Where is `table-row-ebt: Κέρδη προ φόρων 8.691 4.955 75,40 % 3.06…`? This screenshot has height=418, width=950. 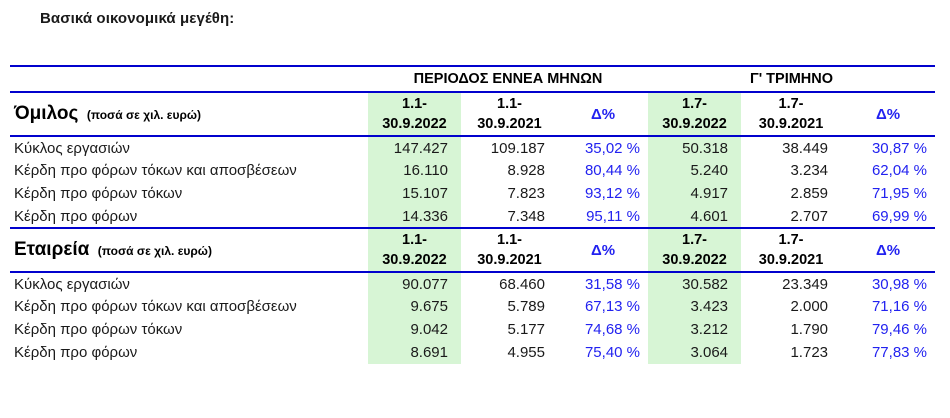 table-row-ebt: Κέρδη προ φόρων 8.691 4.955 75,40 % 3.06… is located at coordinates (472, 352).